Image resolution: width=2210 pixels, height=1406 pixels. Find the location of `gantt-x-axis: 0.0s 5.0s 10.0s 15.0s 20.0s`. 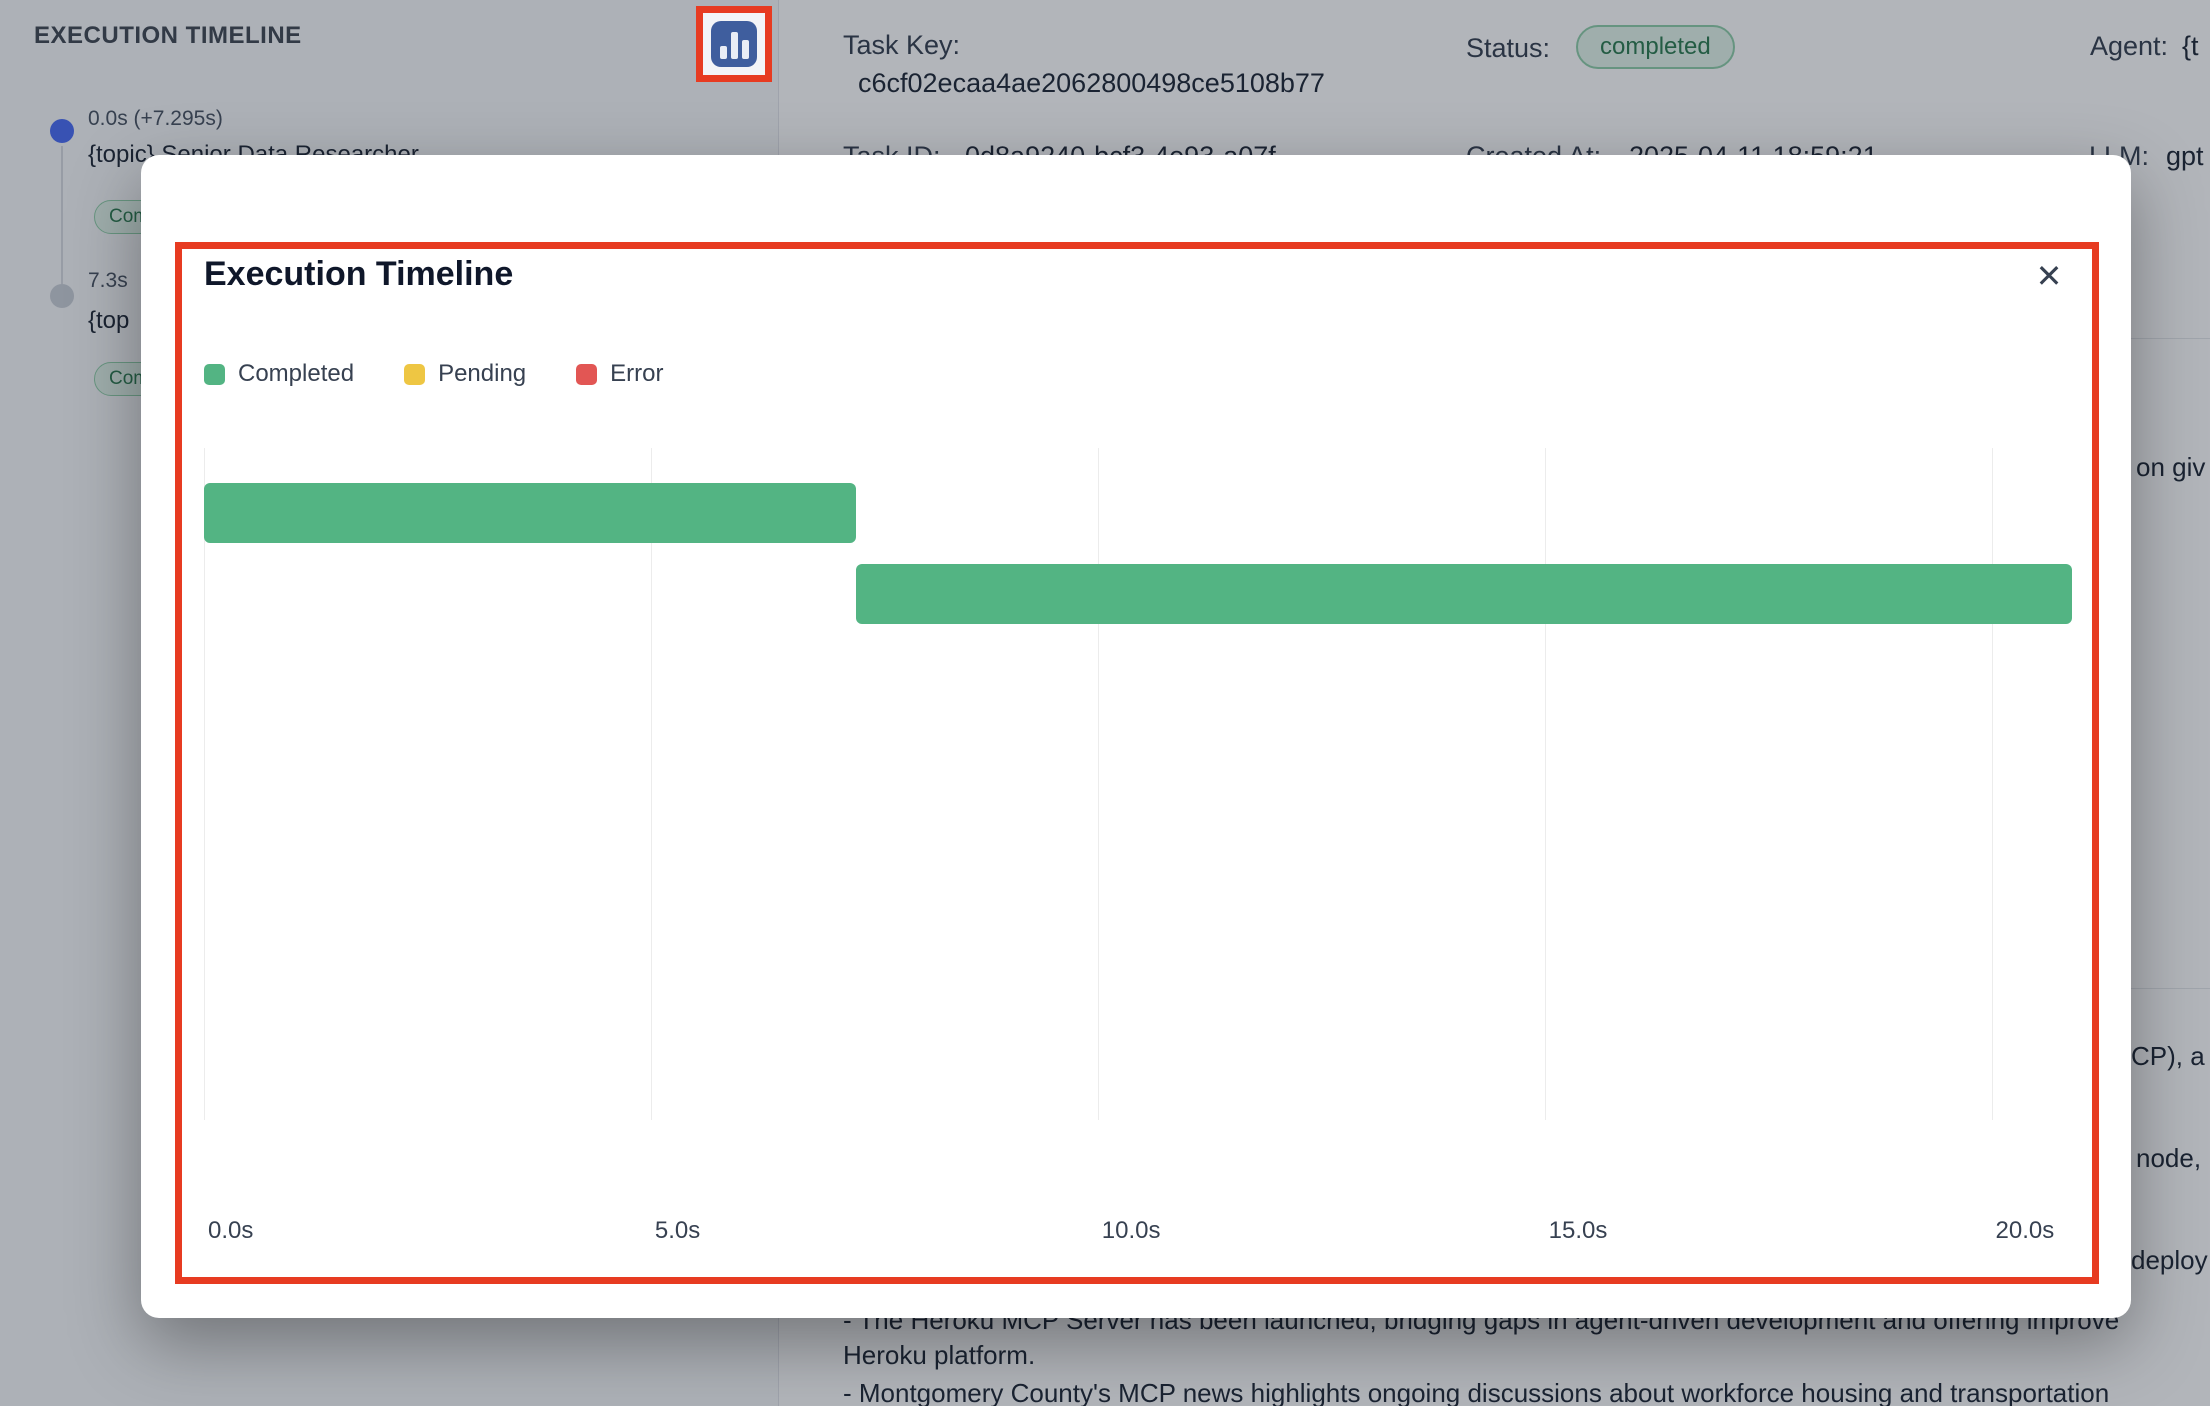

gantt-x-axis: 0.0s 5.0s 10.0s 15.0s 20.0s is located at coordinates (1138, 1235).